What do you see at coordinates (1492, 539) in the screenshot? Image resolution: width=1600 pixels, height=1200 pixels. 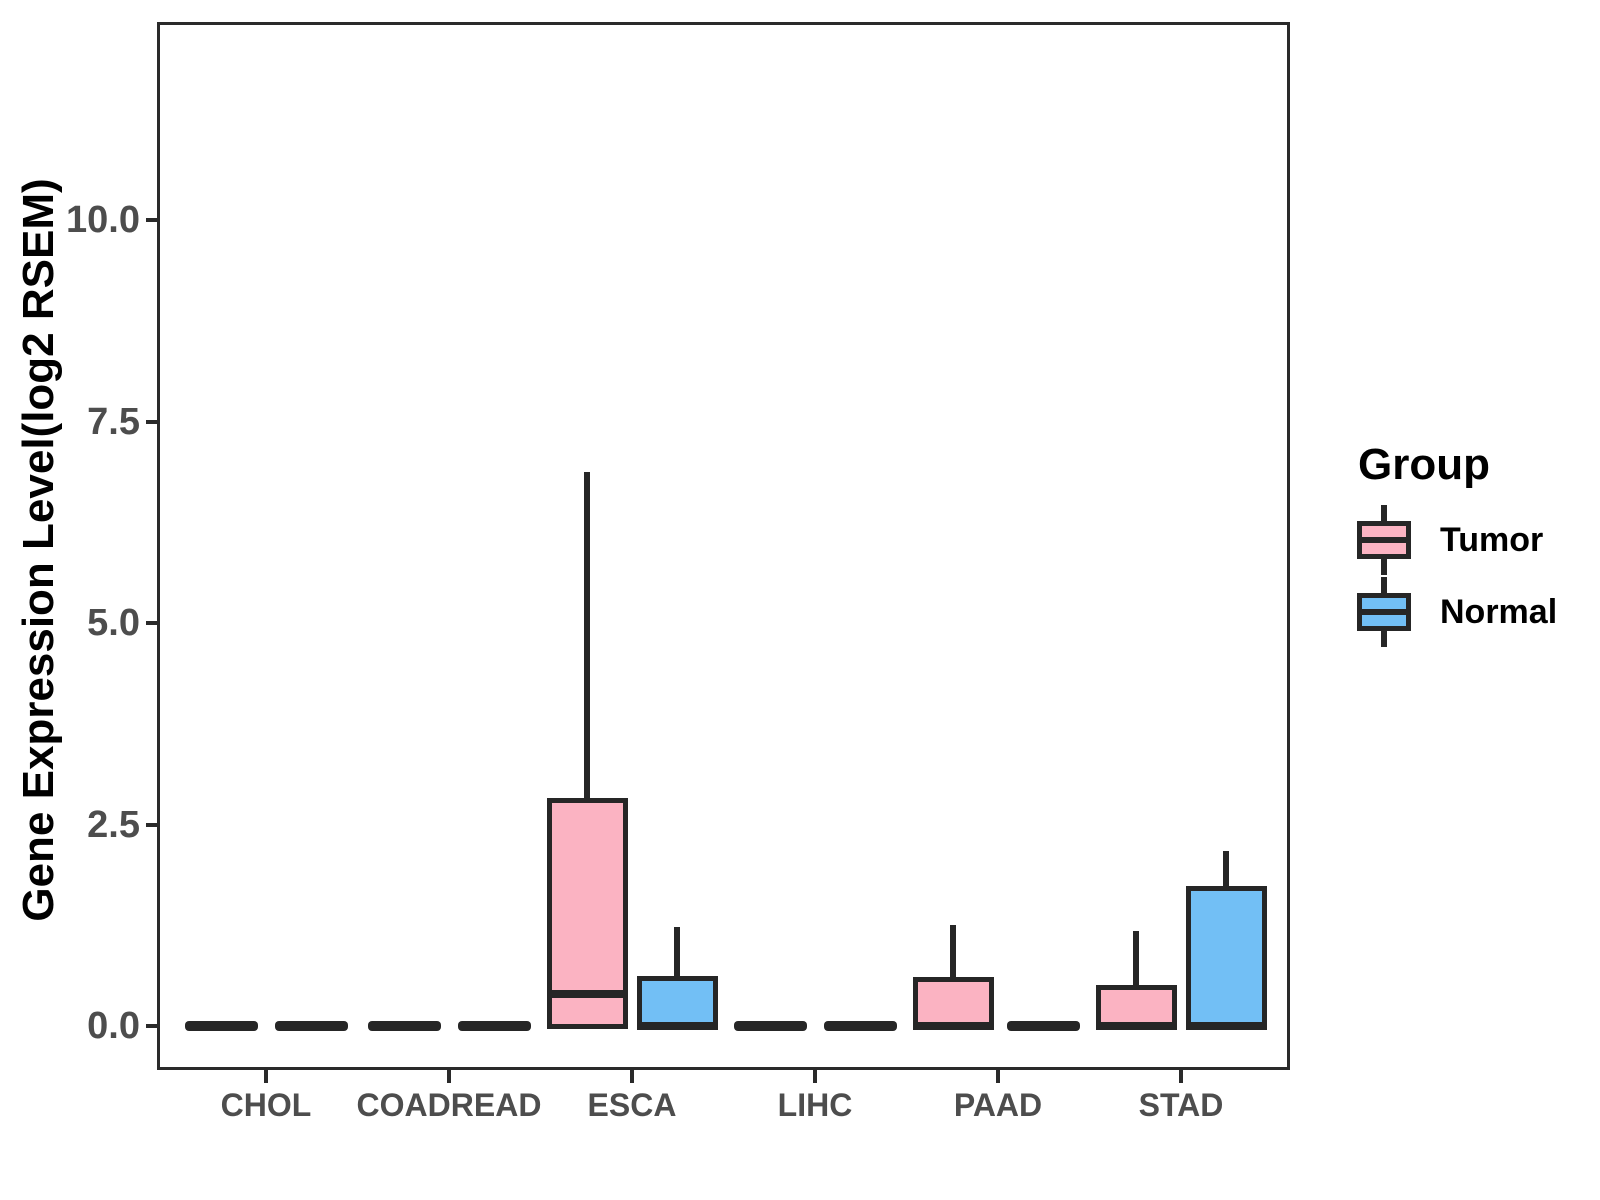 I see `legend-label-tumor: Tumor` at bounding box center [1492, 539].